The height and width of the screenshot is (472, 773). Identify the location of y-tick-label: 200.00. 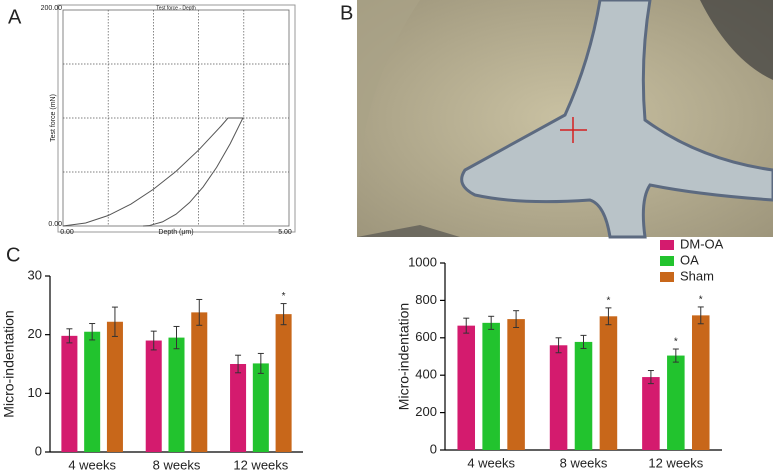
(52, 8).